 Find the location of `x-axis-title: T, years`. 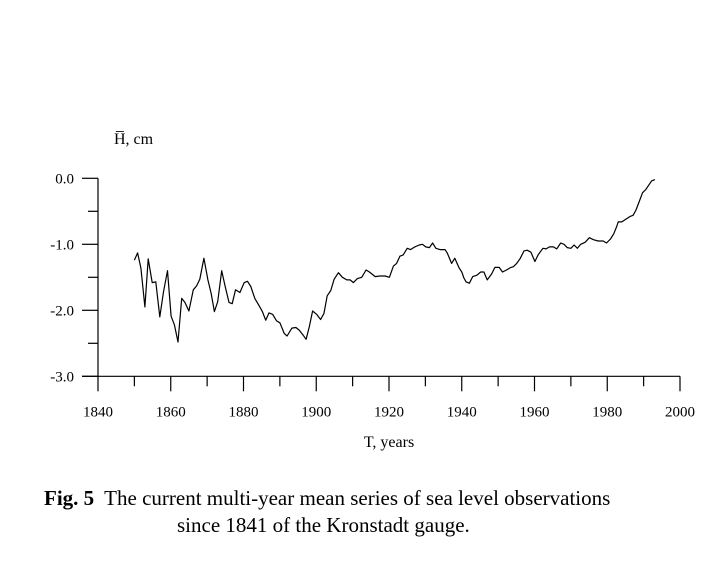

x-axis-title: T, years is located at coordinates (389, 442).